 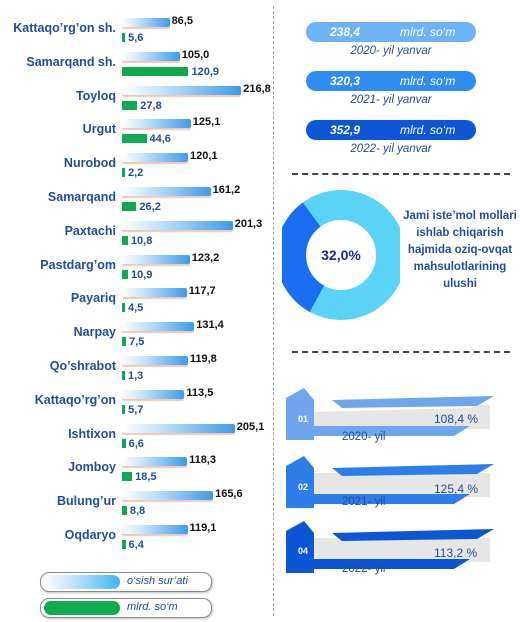 I want to click on volume-value-label: 1,3, so click(x=136, y=376).